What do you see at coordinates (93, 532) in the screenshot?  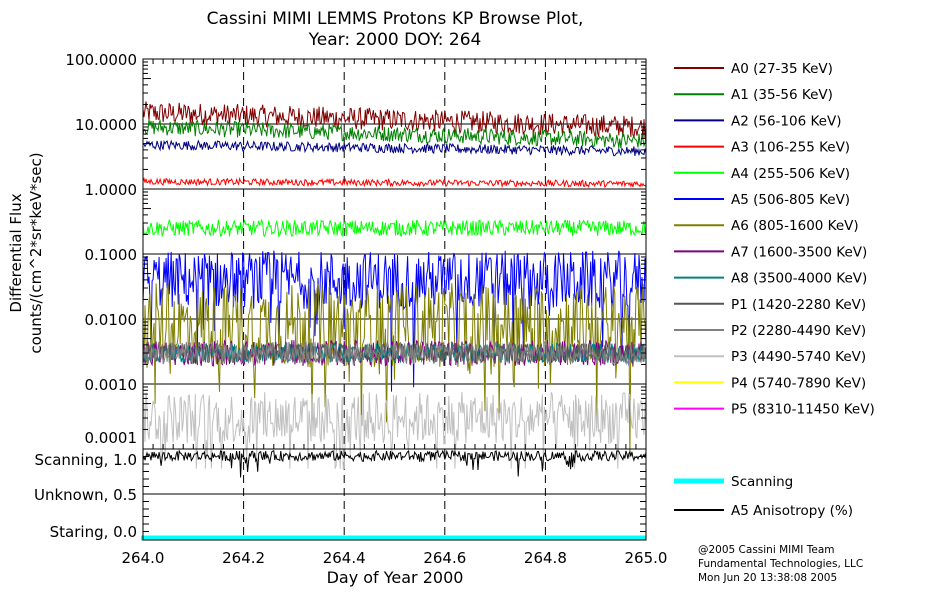 I see `lower-y-tick-label: Staring, 0.0` at bounding box center [93, 532].